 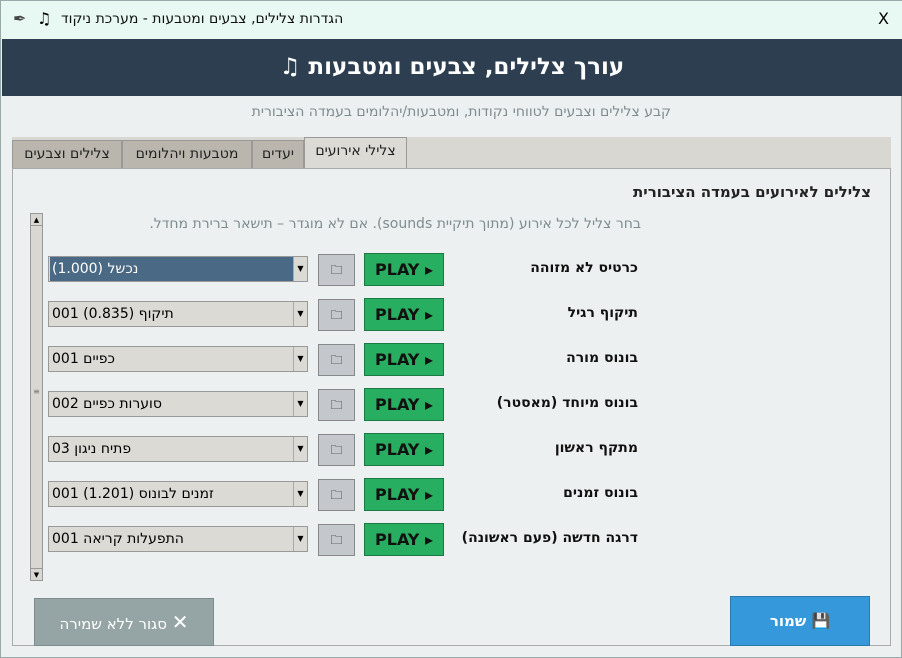 I want to click on header: עורך צלילים, צבעים ומטבעות ♫, so click(x=452, y=67).